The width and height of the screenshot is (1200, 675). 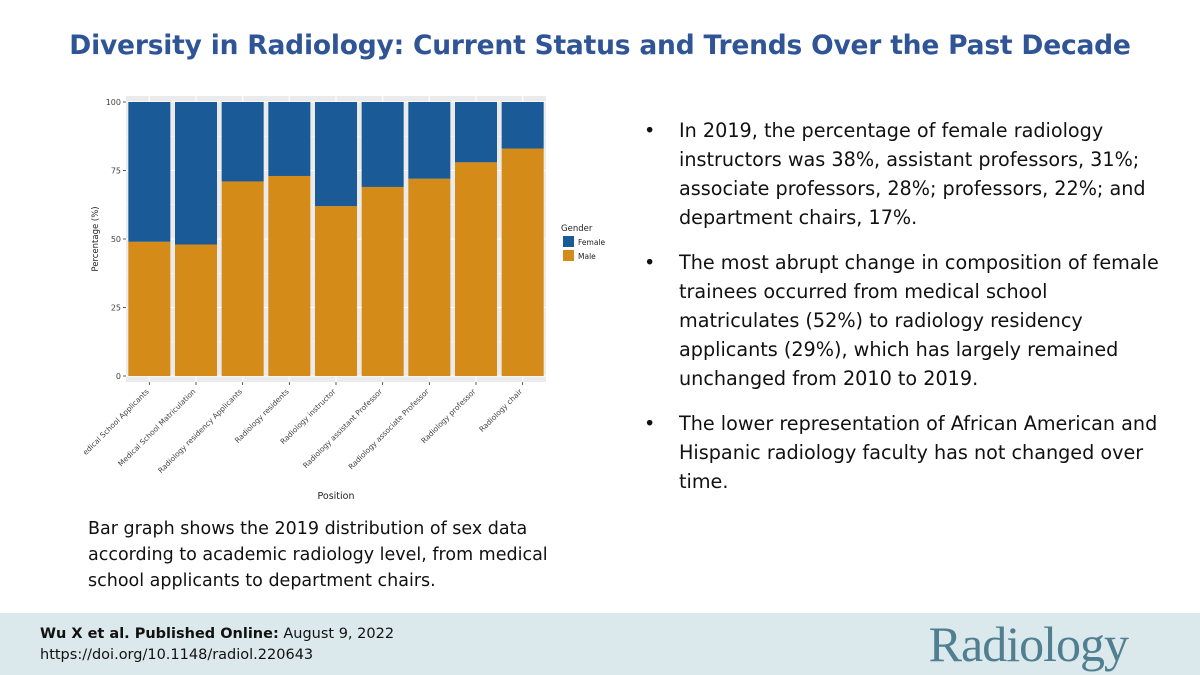 I want to click on y-axis: 0 25 50 75 100, so click(x=116, y=239).